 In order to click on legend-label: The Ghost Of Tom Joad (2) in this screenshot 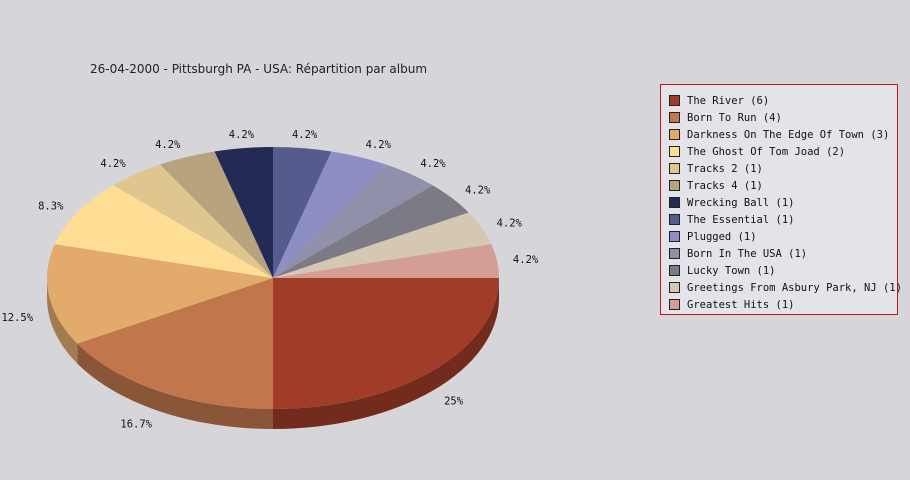, I will do `click(766, 151)`.